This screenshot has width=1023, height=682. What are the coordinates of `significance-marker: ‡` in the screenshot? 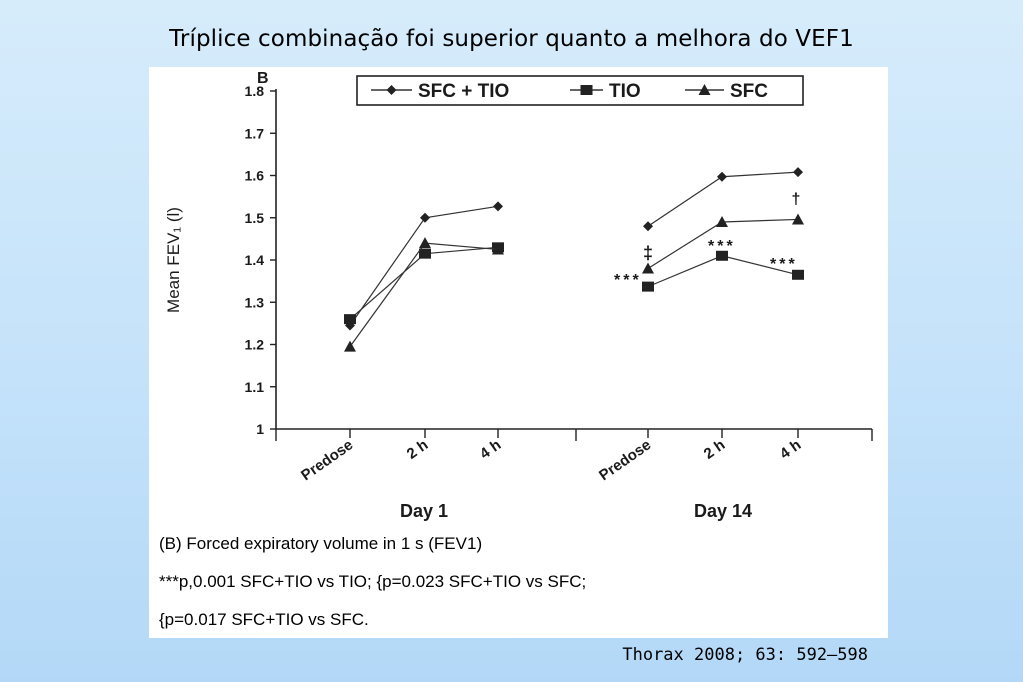 It's located at (648, 253).